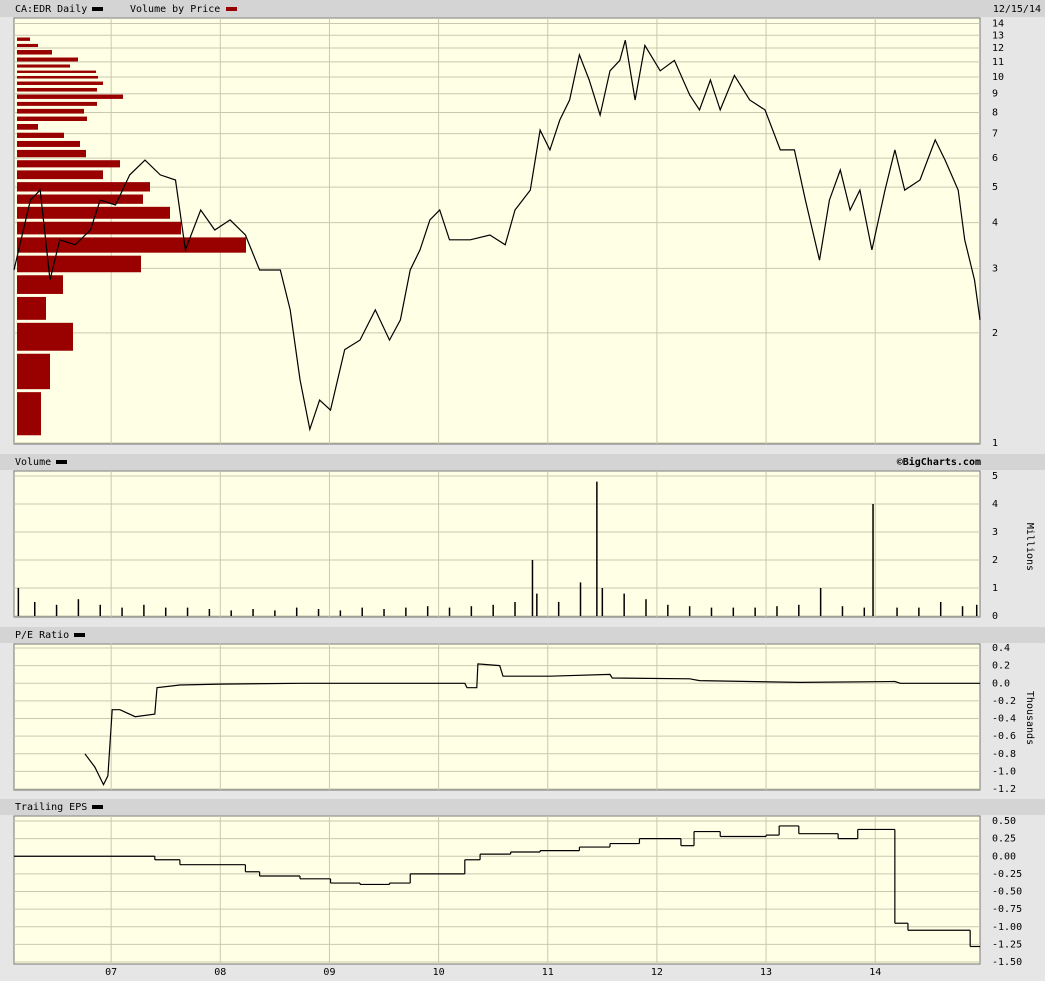 The width and height of the screenshot is (1045, 981). Describe the element at coordinates (532, 724) in the screenshot. I see `series-line` at that location.